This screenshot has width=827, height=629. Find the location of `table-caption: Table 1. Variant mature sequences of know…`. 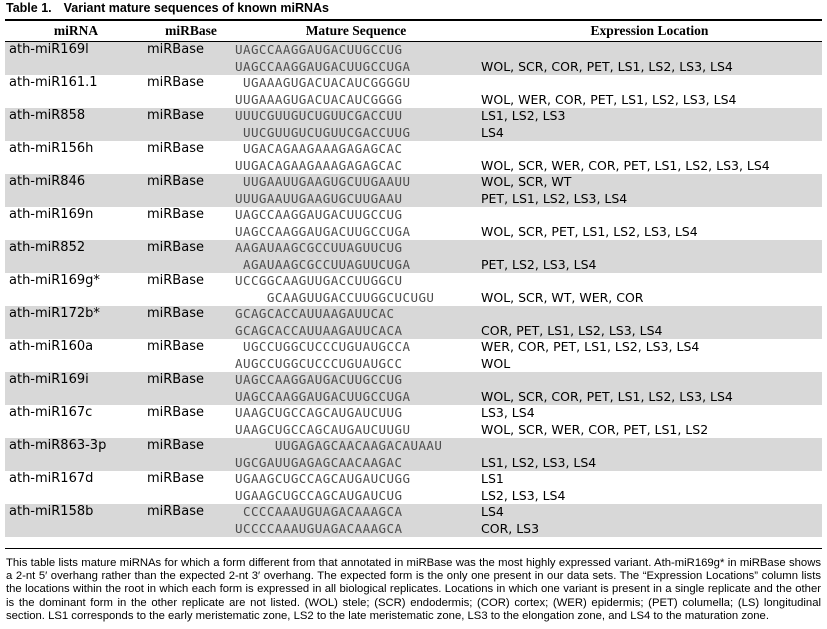

table-caption: Table 1. Variant mature sequences of know… is located at coordinates (413, 9).